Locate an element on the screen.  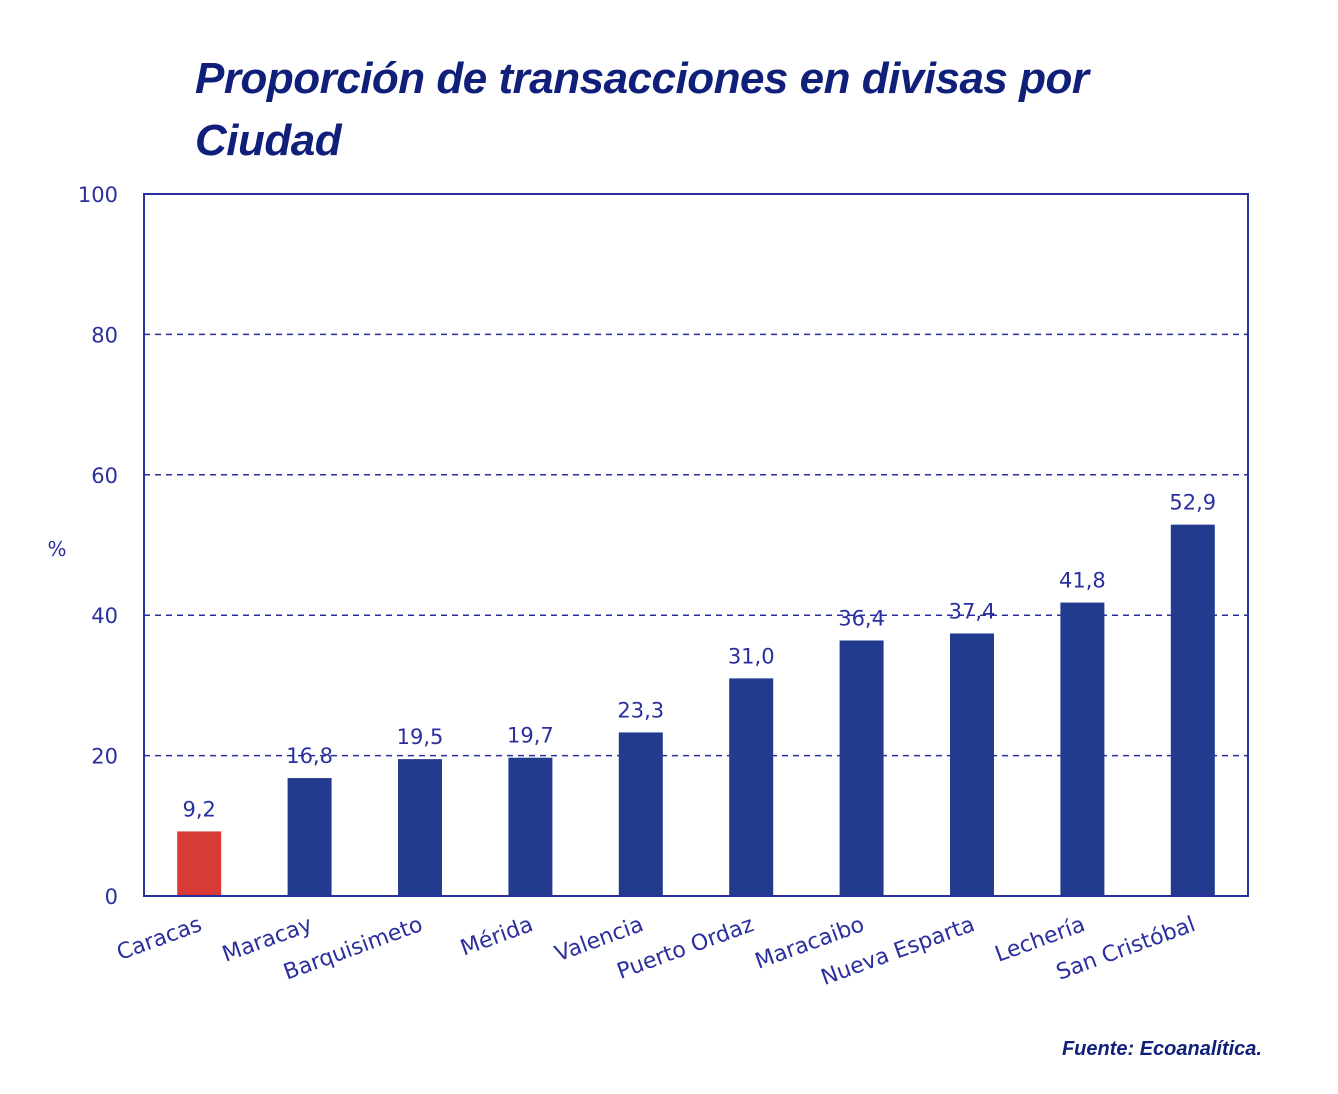
data-label: 52,9 is located at coordinates (1192, 503).